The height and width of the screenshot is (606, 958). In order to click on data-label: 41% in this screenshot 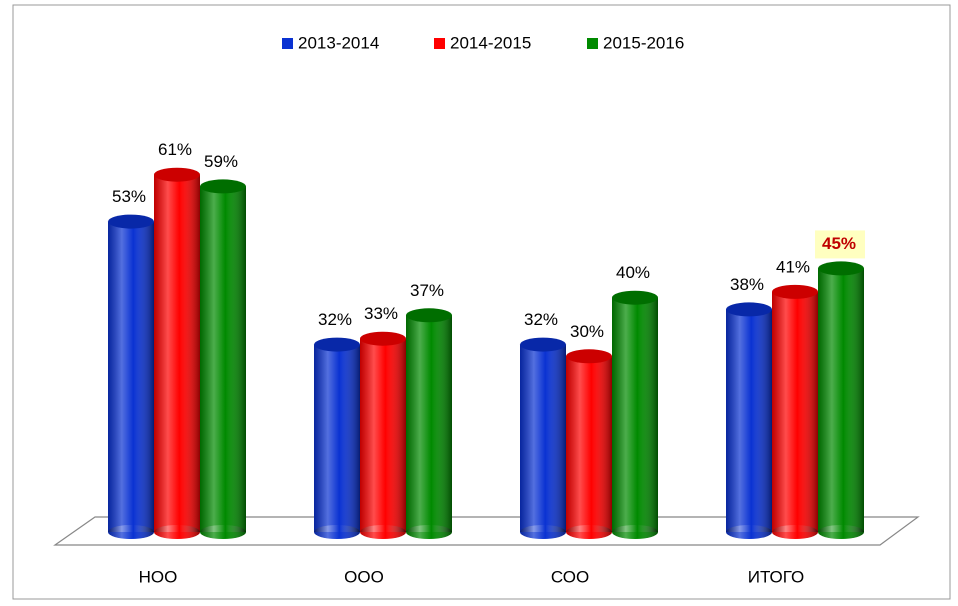, I will do `click(793, 266)`.